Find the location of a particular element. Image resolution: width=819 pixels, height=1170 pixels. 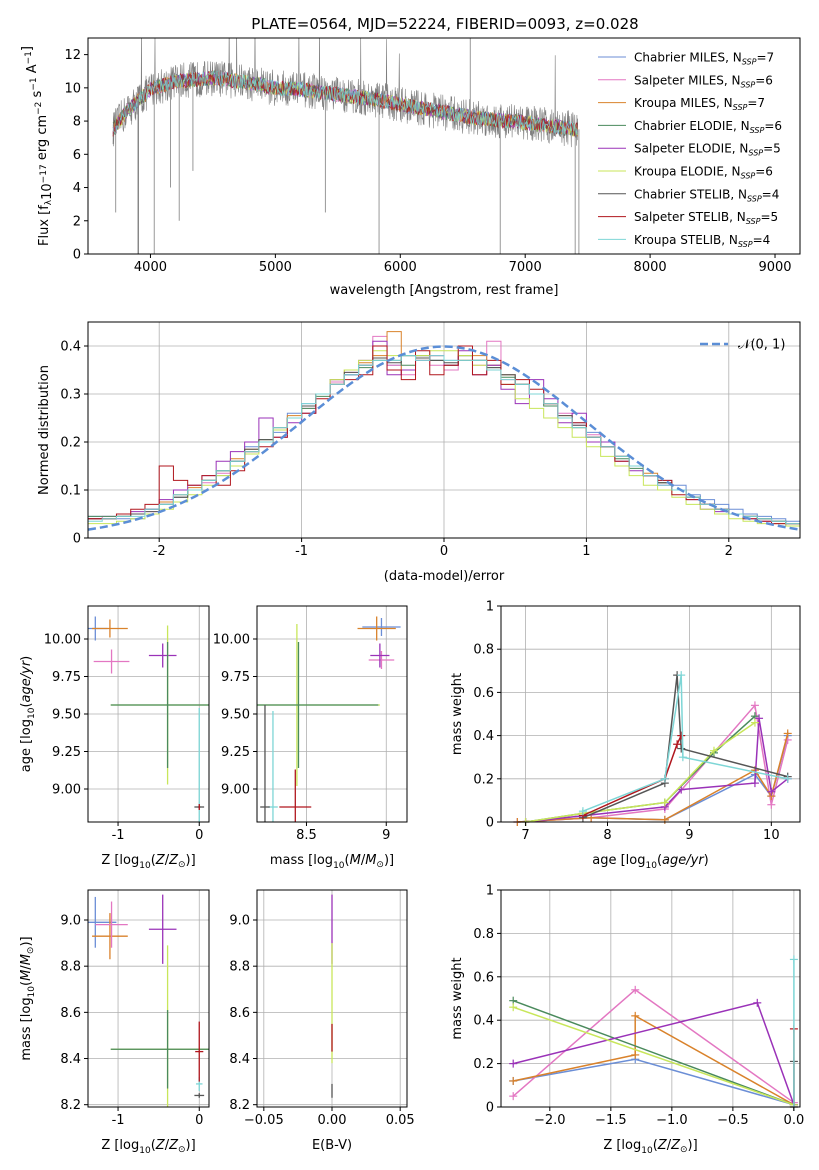

weight_vs_Z-ytick-label: 1 is located at coordinates (490, 891).